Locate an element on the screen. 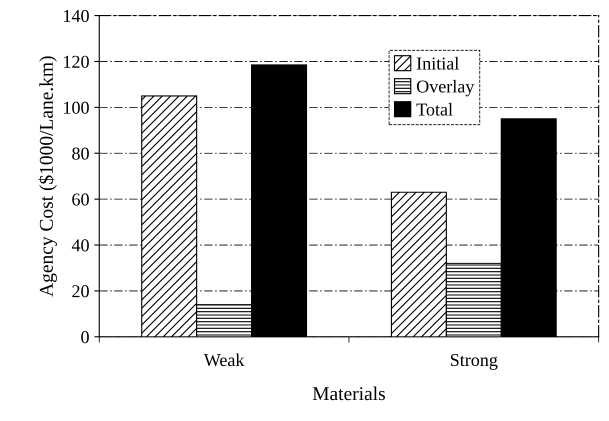 Image resolution: width=609 pixels, height=421 pixels. y-tick-label: 100 is located at coordinates (76, 108).